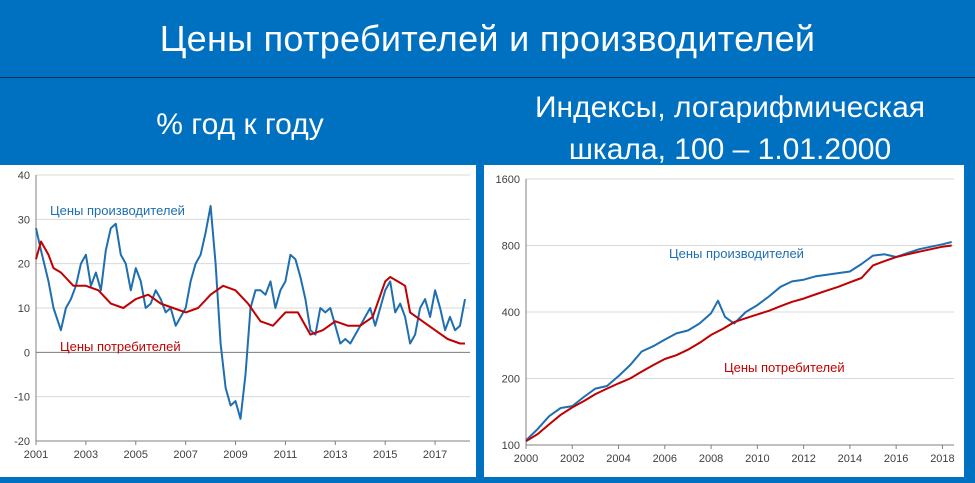 The image size is (975, 483). I want to click on y-tick-label: 10, so click(24, 309).